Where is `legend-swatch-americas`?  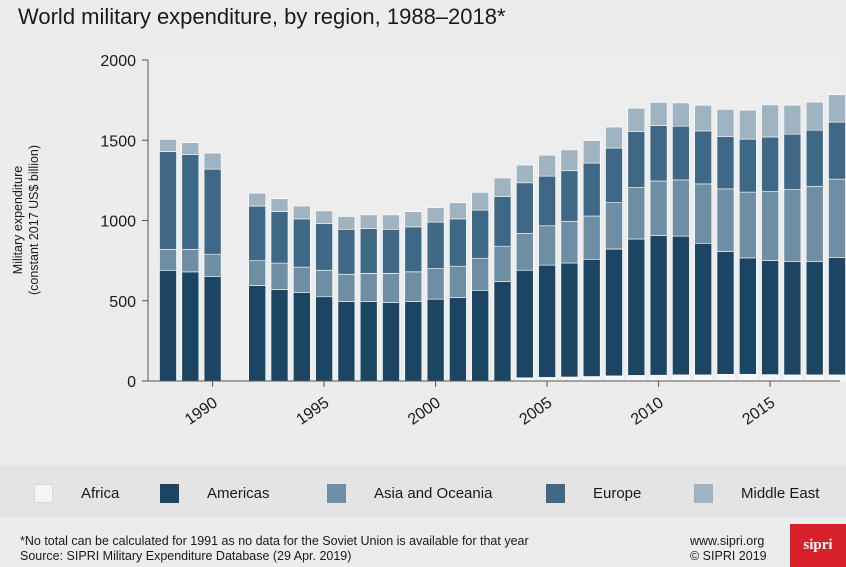
legend-swatch-americas is located at coordinates (169, 493).